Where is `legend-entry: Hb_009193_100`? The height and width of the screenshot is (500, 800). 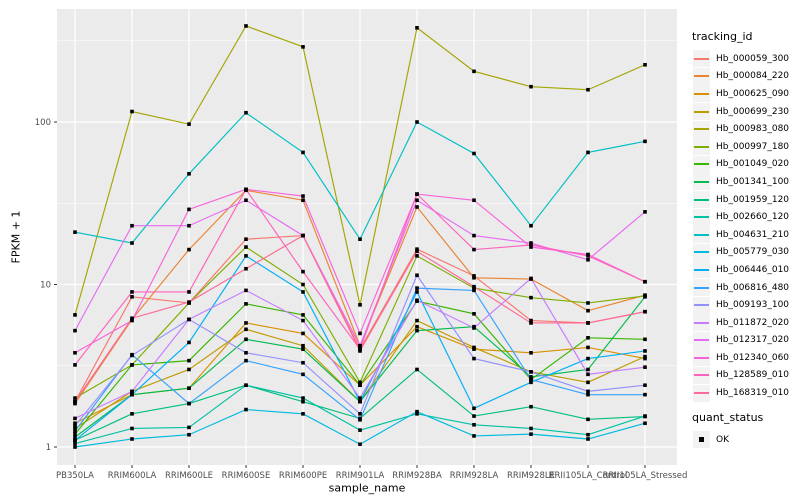
legend-entry: Hb_009193_100 is located at coordinates (745, 305).